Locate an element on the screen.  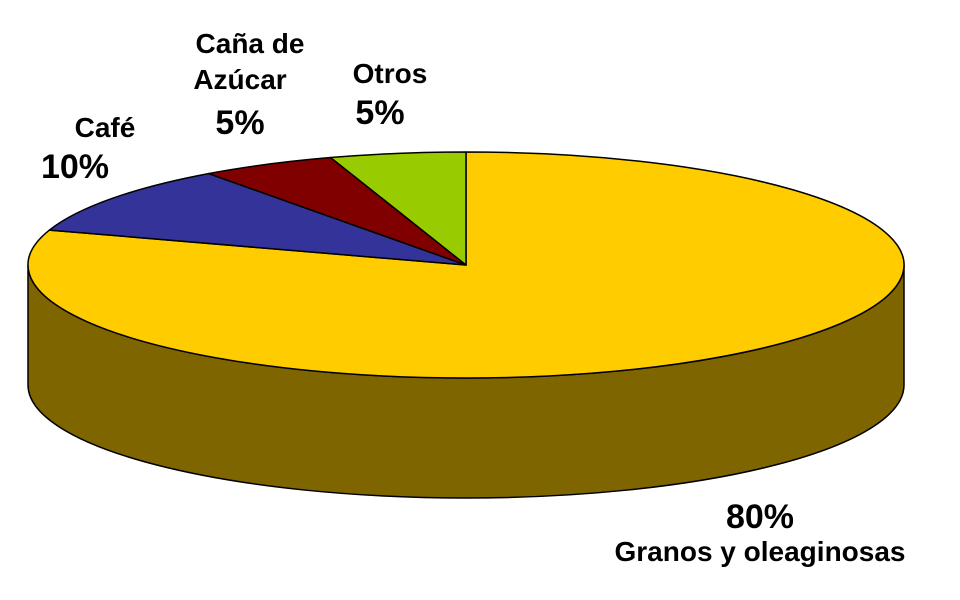
label-granos-name: Granos y oleaginosas is located at coordinates (760, 551).